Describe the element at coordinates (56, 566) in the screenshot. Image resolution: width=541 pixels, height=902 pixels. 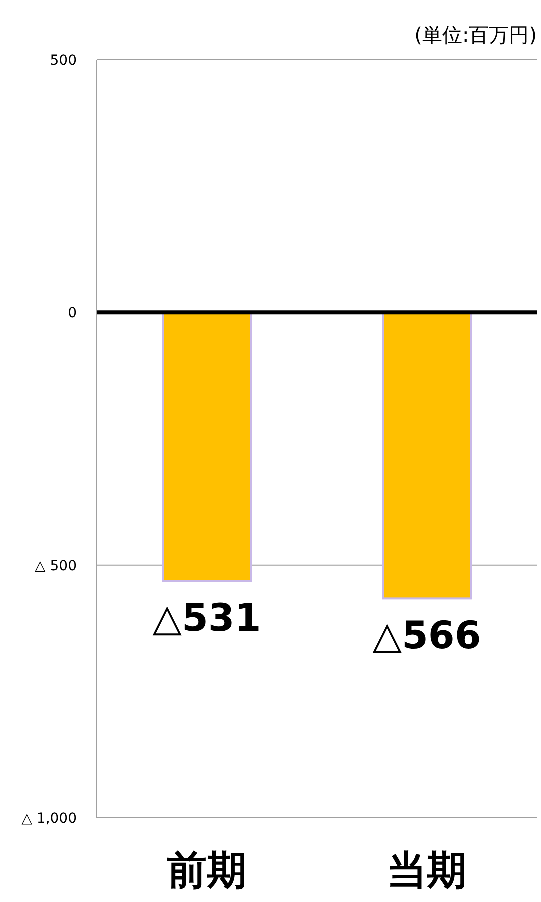
I see `y-tick-label: △ 500` at that location.